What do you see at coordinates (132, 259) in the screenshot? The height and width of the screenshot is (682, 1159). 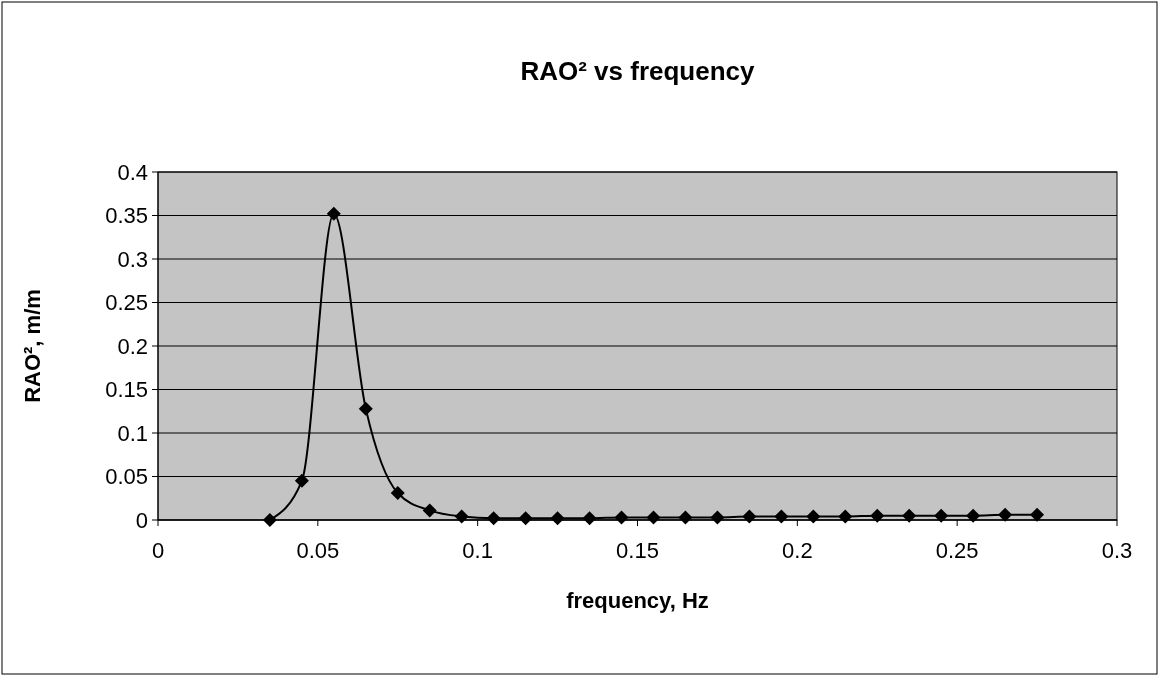 I see `y-tick-label: 0.3` at bounding box center [132, 259].